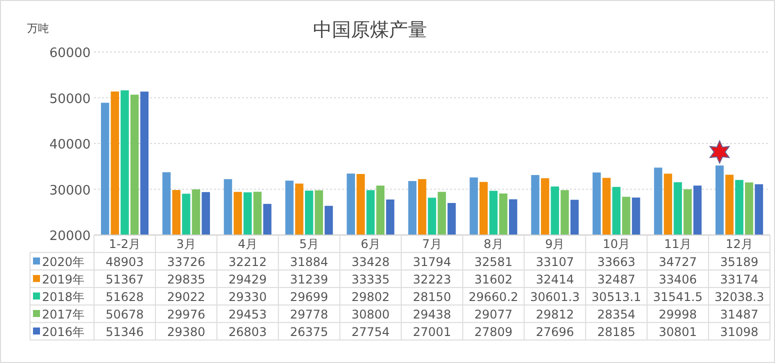  Describe the element at coordinates (247, 332) in the screenshot. I see `data-label: 26803` at that location.